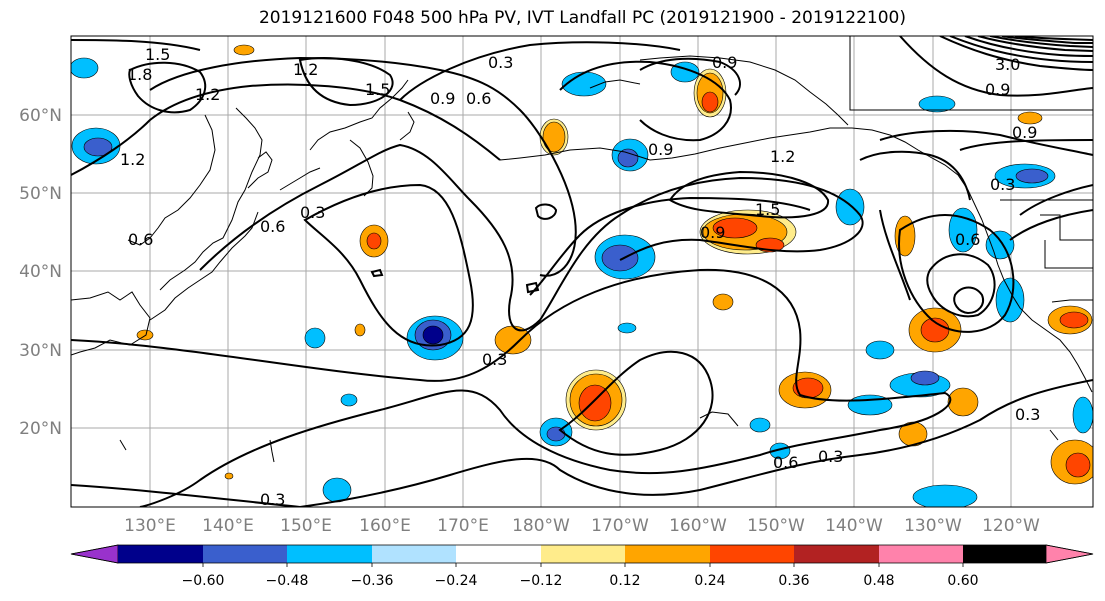  I want to click on lon-label: 160°W, so click(698, 526).